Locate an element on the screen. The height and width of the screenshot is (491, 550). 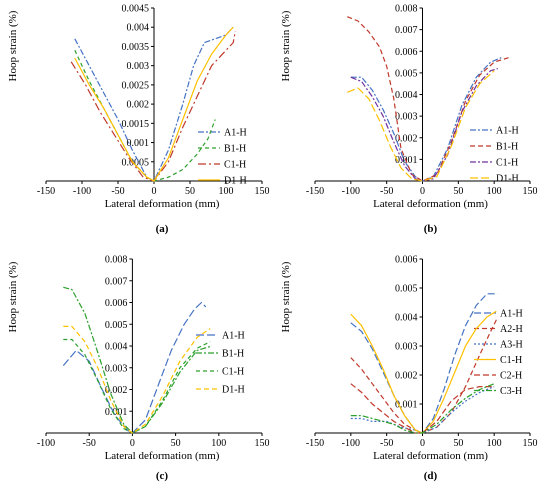
series-line-C3-H is located at coordinates (422, 408).